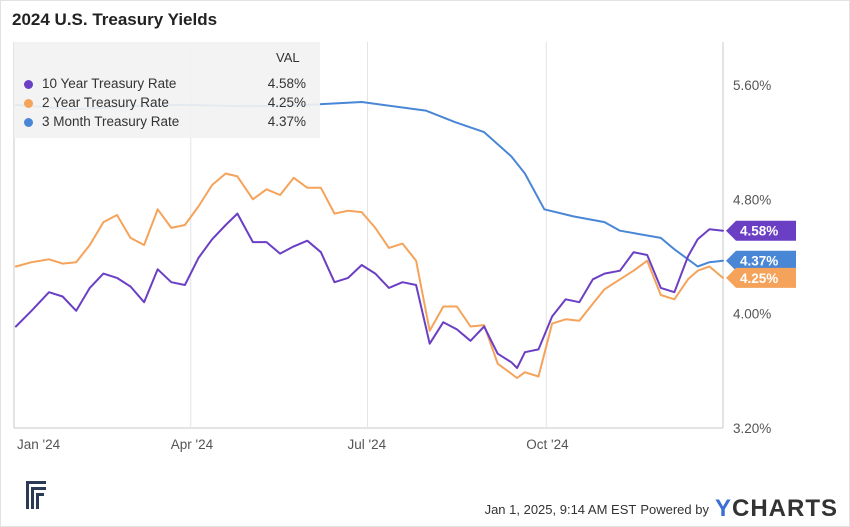 The height and width of the screenshot is (527, 850). What do you see at coordinates (752, 314) in the screenshot?
I see `y-tick-label: 4.00%` at bounding box center [752, 314].